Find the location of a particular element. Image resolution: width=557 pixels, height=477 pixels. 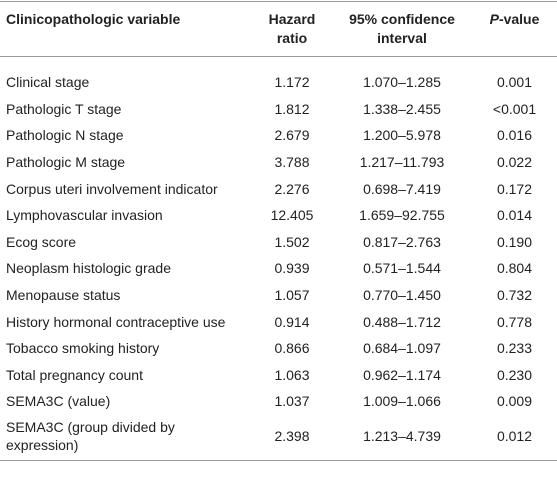

header-cell: 95% confidence interval is located at coordinates (402, 28).